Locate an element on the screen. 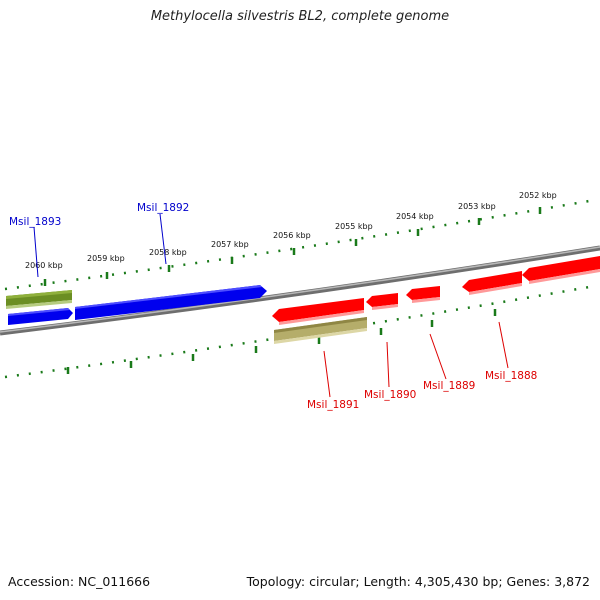 Image resolution: width=600 pixels, height=600 pixels. scale-label-4: 2056 kbp is located at coordinates (292, 235).